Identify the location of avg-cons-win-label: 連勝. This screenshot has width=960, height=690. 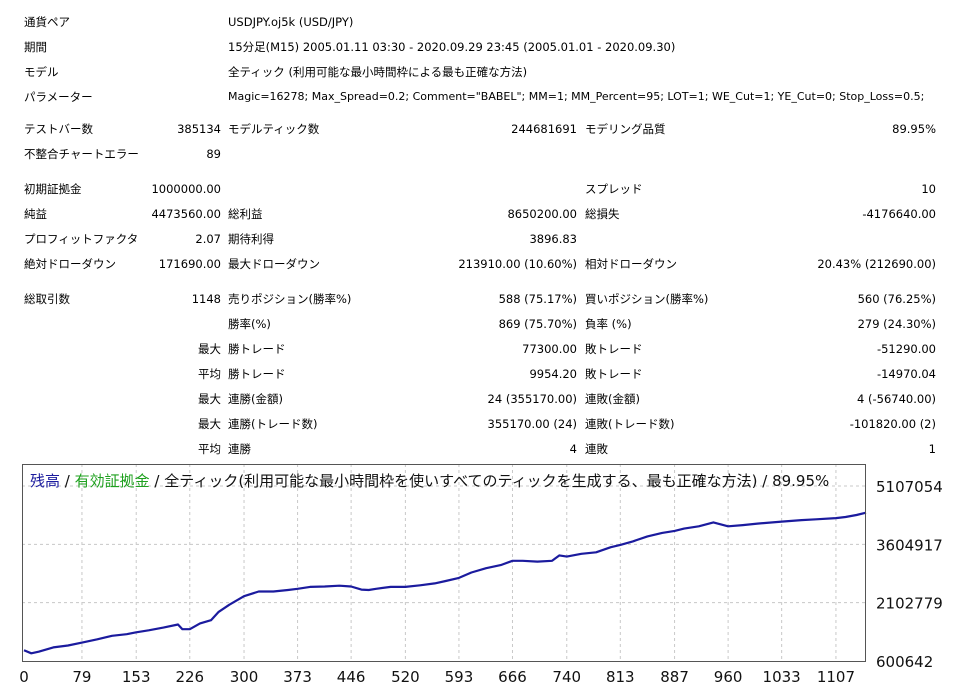
(239, 449).